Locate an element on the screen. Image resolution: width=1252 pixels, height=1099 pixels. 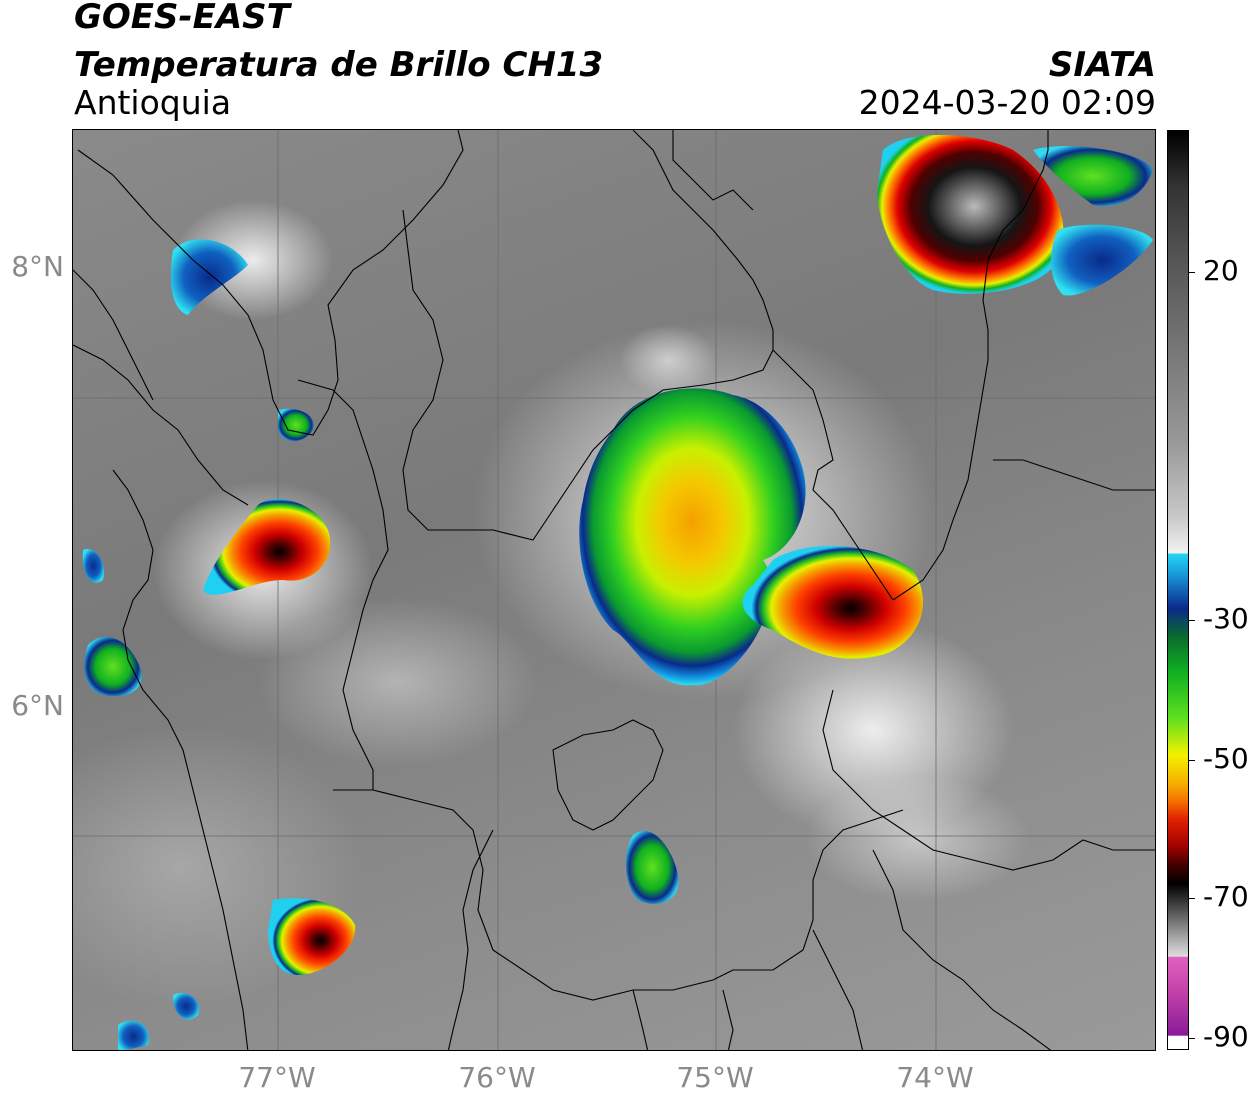
colorbar-label-minus70: -70 is located at coordinates (1226, 896).